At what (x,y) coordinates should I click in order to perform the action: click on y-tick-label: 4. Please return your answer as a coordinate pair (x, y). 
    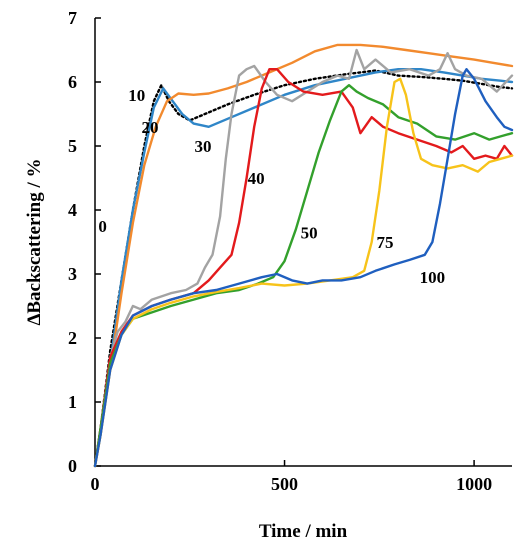
    Looking at the image, I should click on (72, 210).